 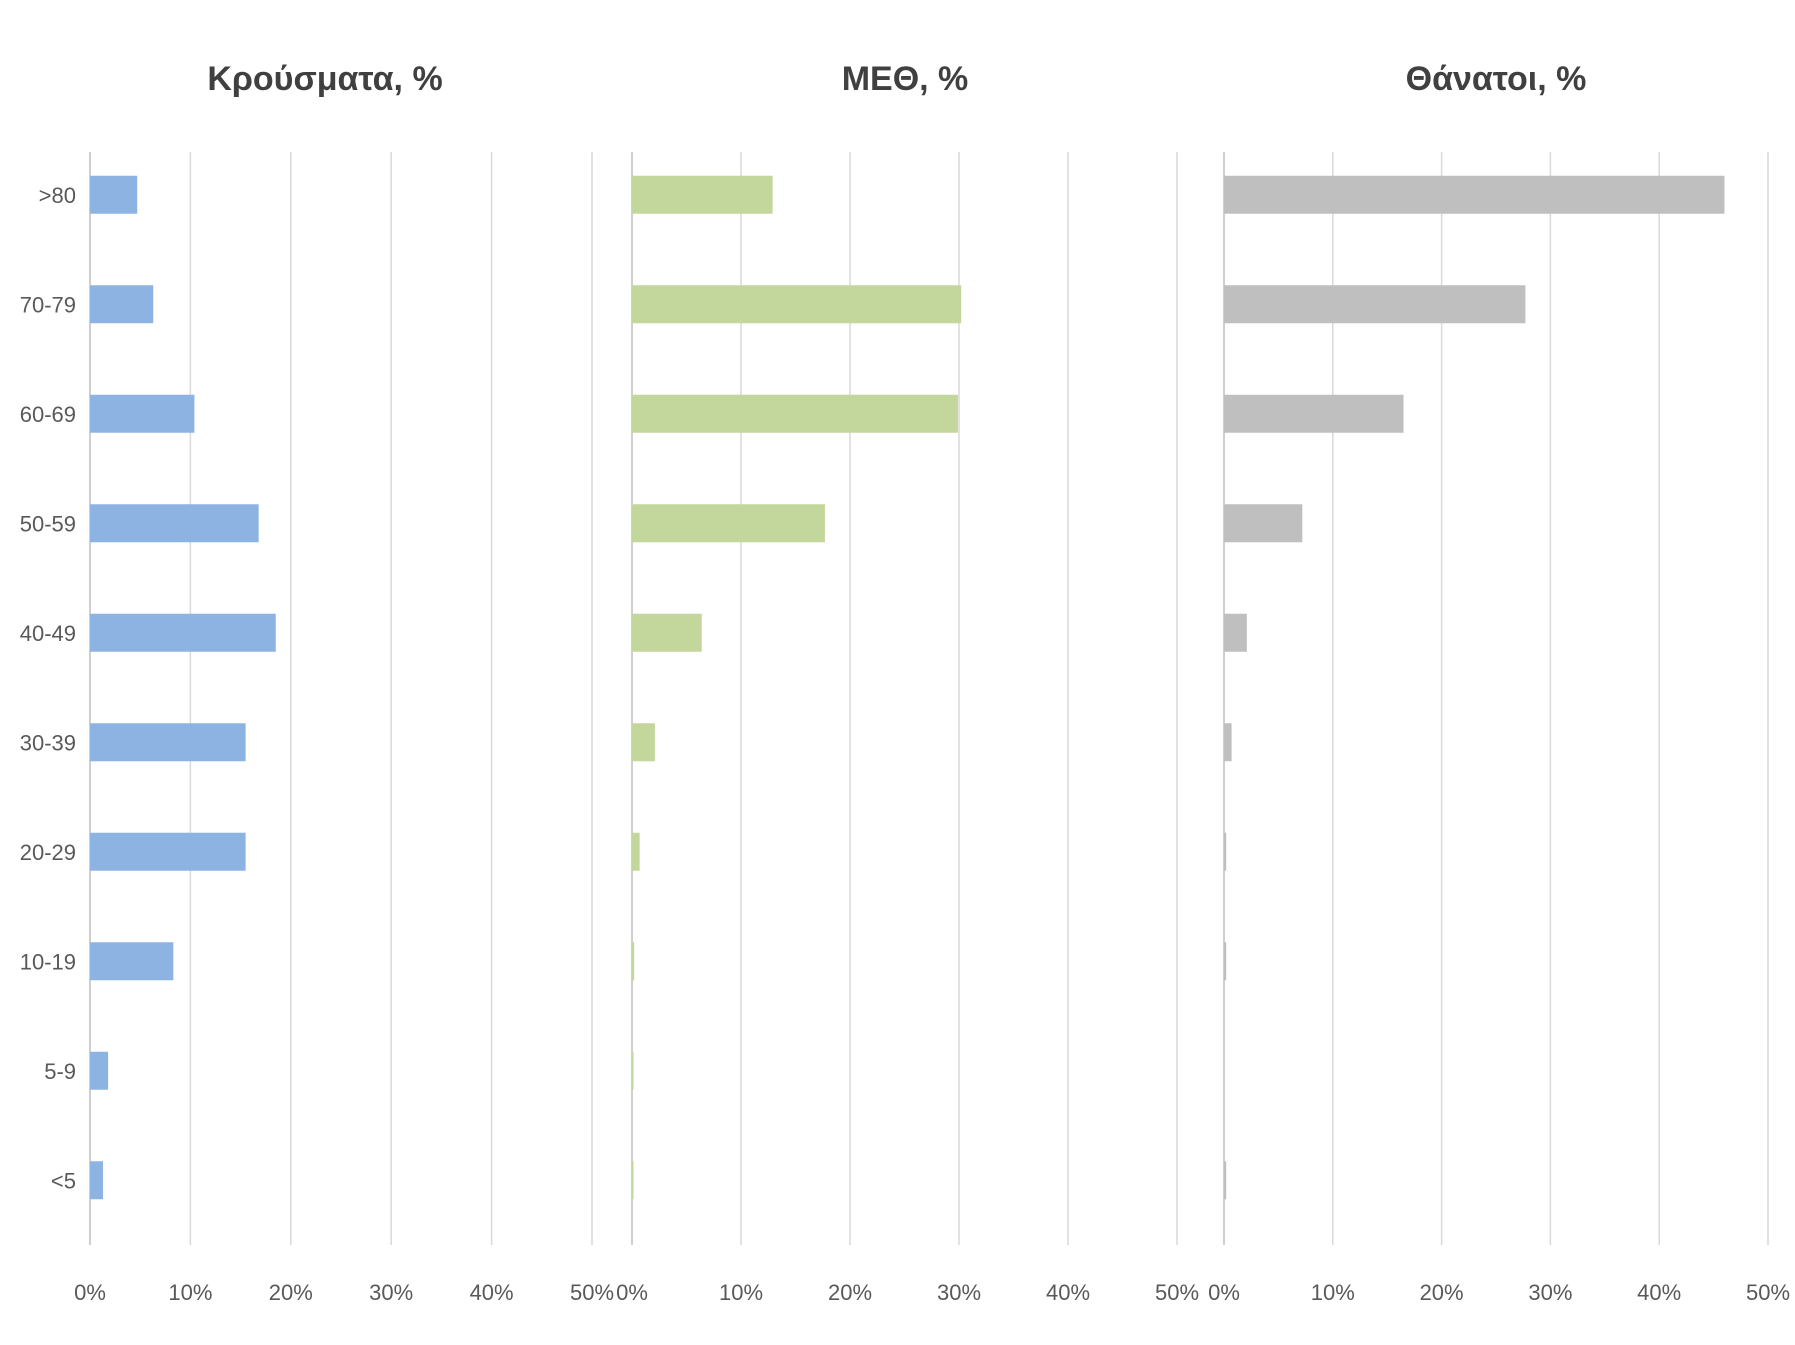 I want to click on icu-x-tick-label: 40%, so click(x=1068, y=1292).